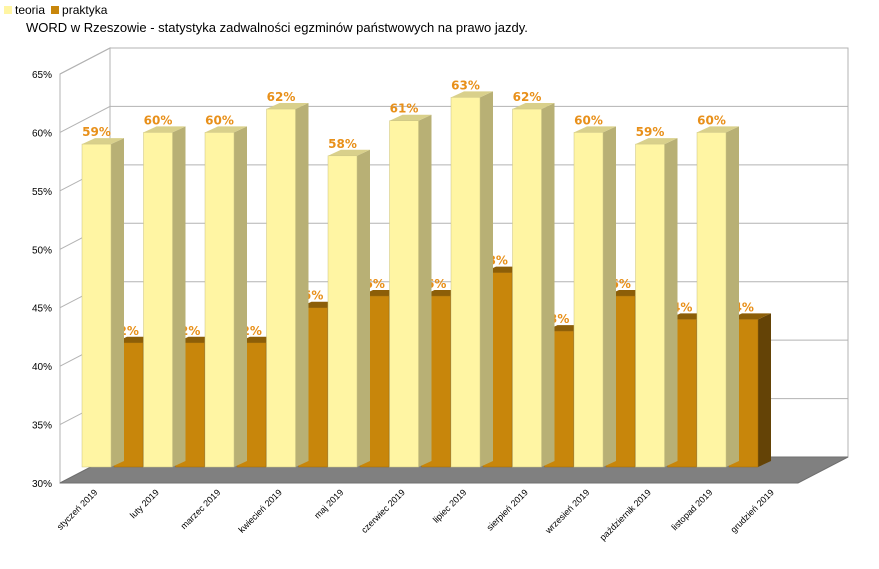 The height and width of the screenshot is (569, 879). I want to click on praktyka-bar-side, so click(764, 390).